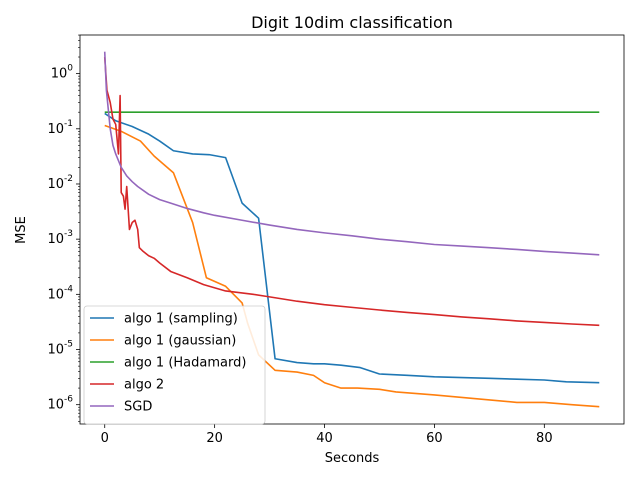  I want to click on legend-box, so click(174, 365).